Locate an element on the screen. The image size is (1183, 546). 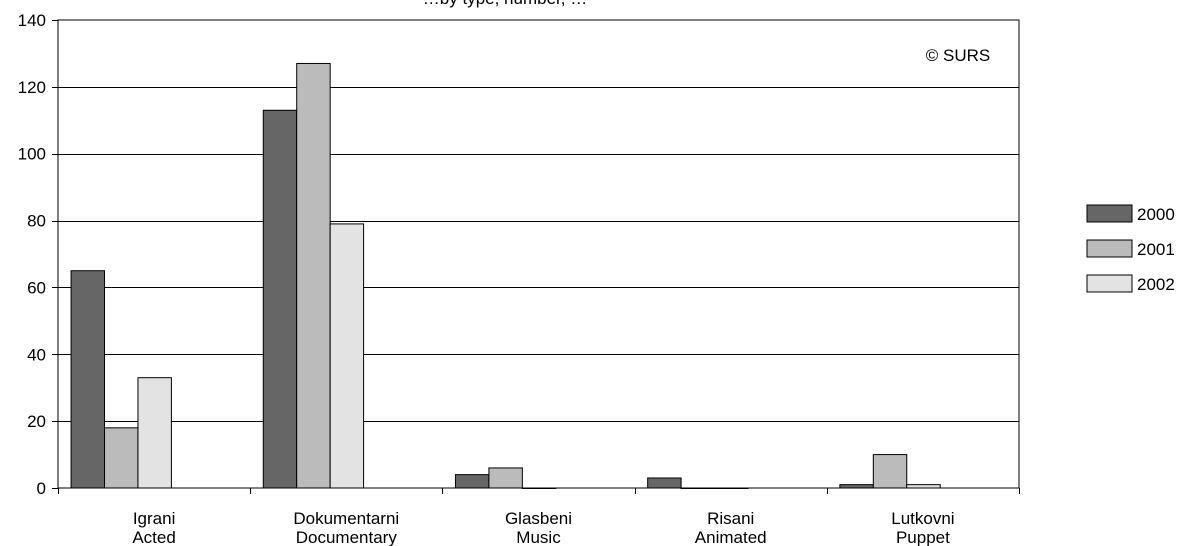
bar-2000-music is located at coordinates (472, 481).